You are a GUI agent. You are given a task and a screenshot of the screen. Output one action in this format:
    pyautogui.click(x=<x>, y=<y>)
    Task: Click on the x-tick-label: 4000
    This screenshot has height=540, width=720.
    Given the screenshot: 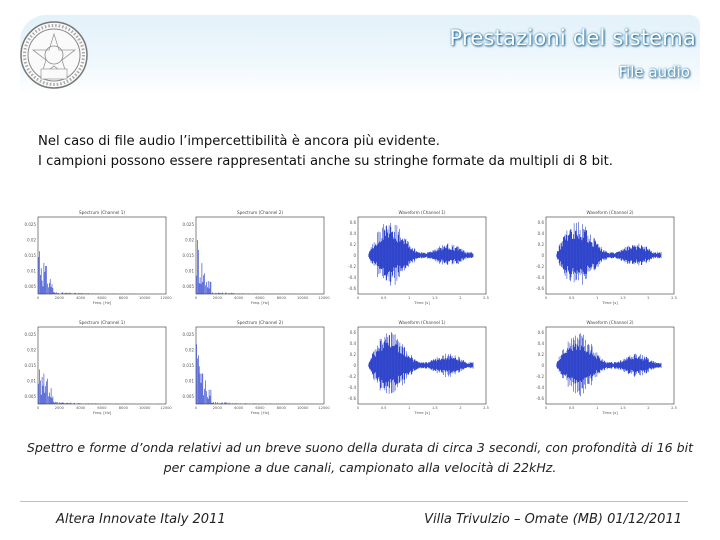 What is the action you would take?
    pyautogui.click(x=239, y=298)
    